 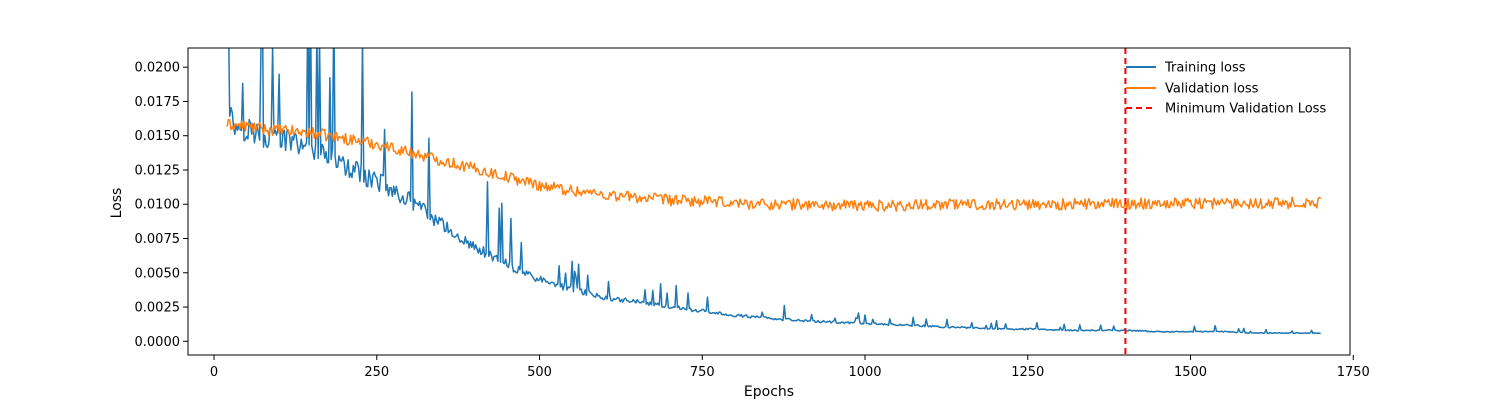 What do you see at coordinates (1212, 89) in the screenshot?
I see `legend-label-validation: Validation loss` at bounding box center [1212, 89].